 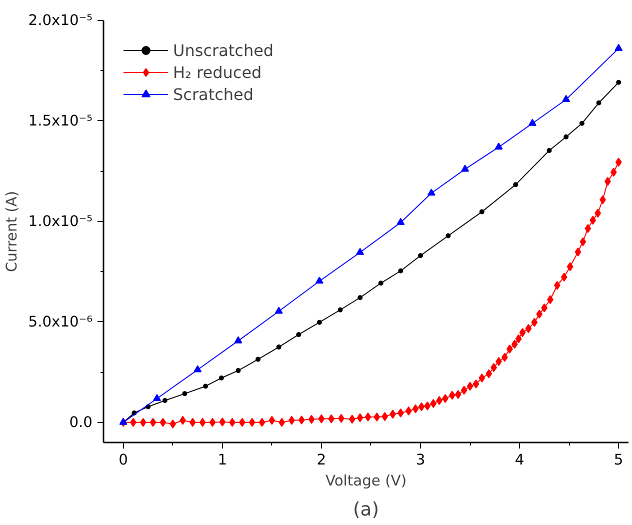 I want to click on x-axis-title: Voltage (V), so click(x=366, y=481).